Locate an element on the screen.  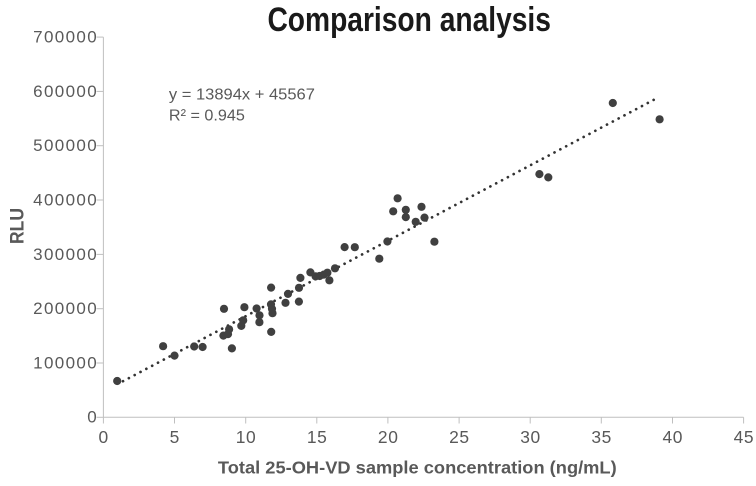
svg-text: 10 is located at coordinates (246, 437).